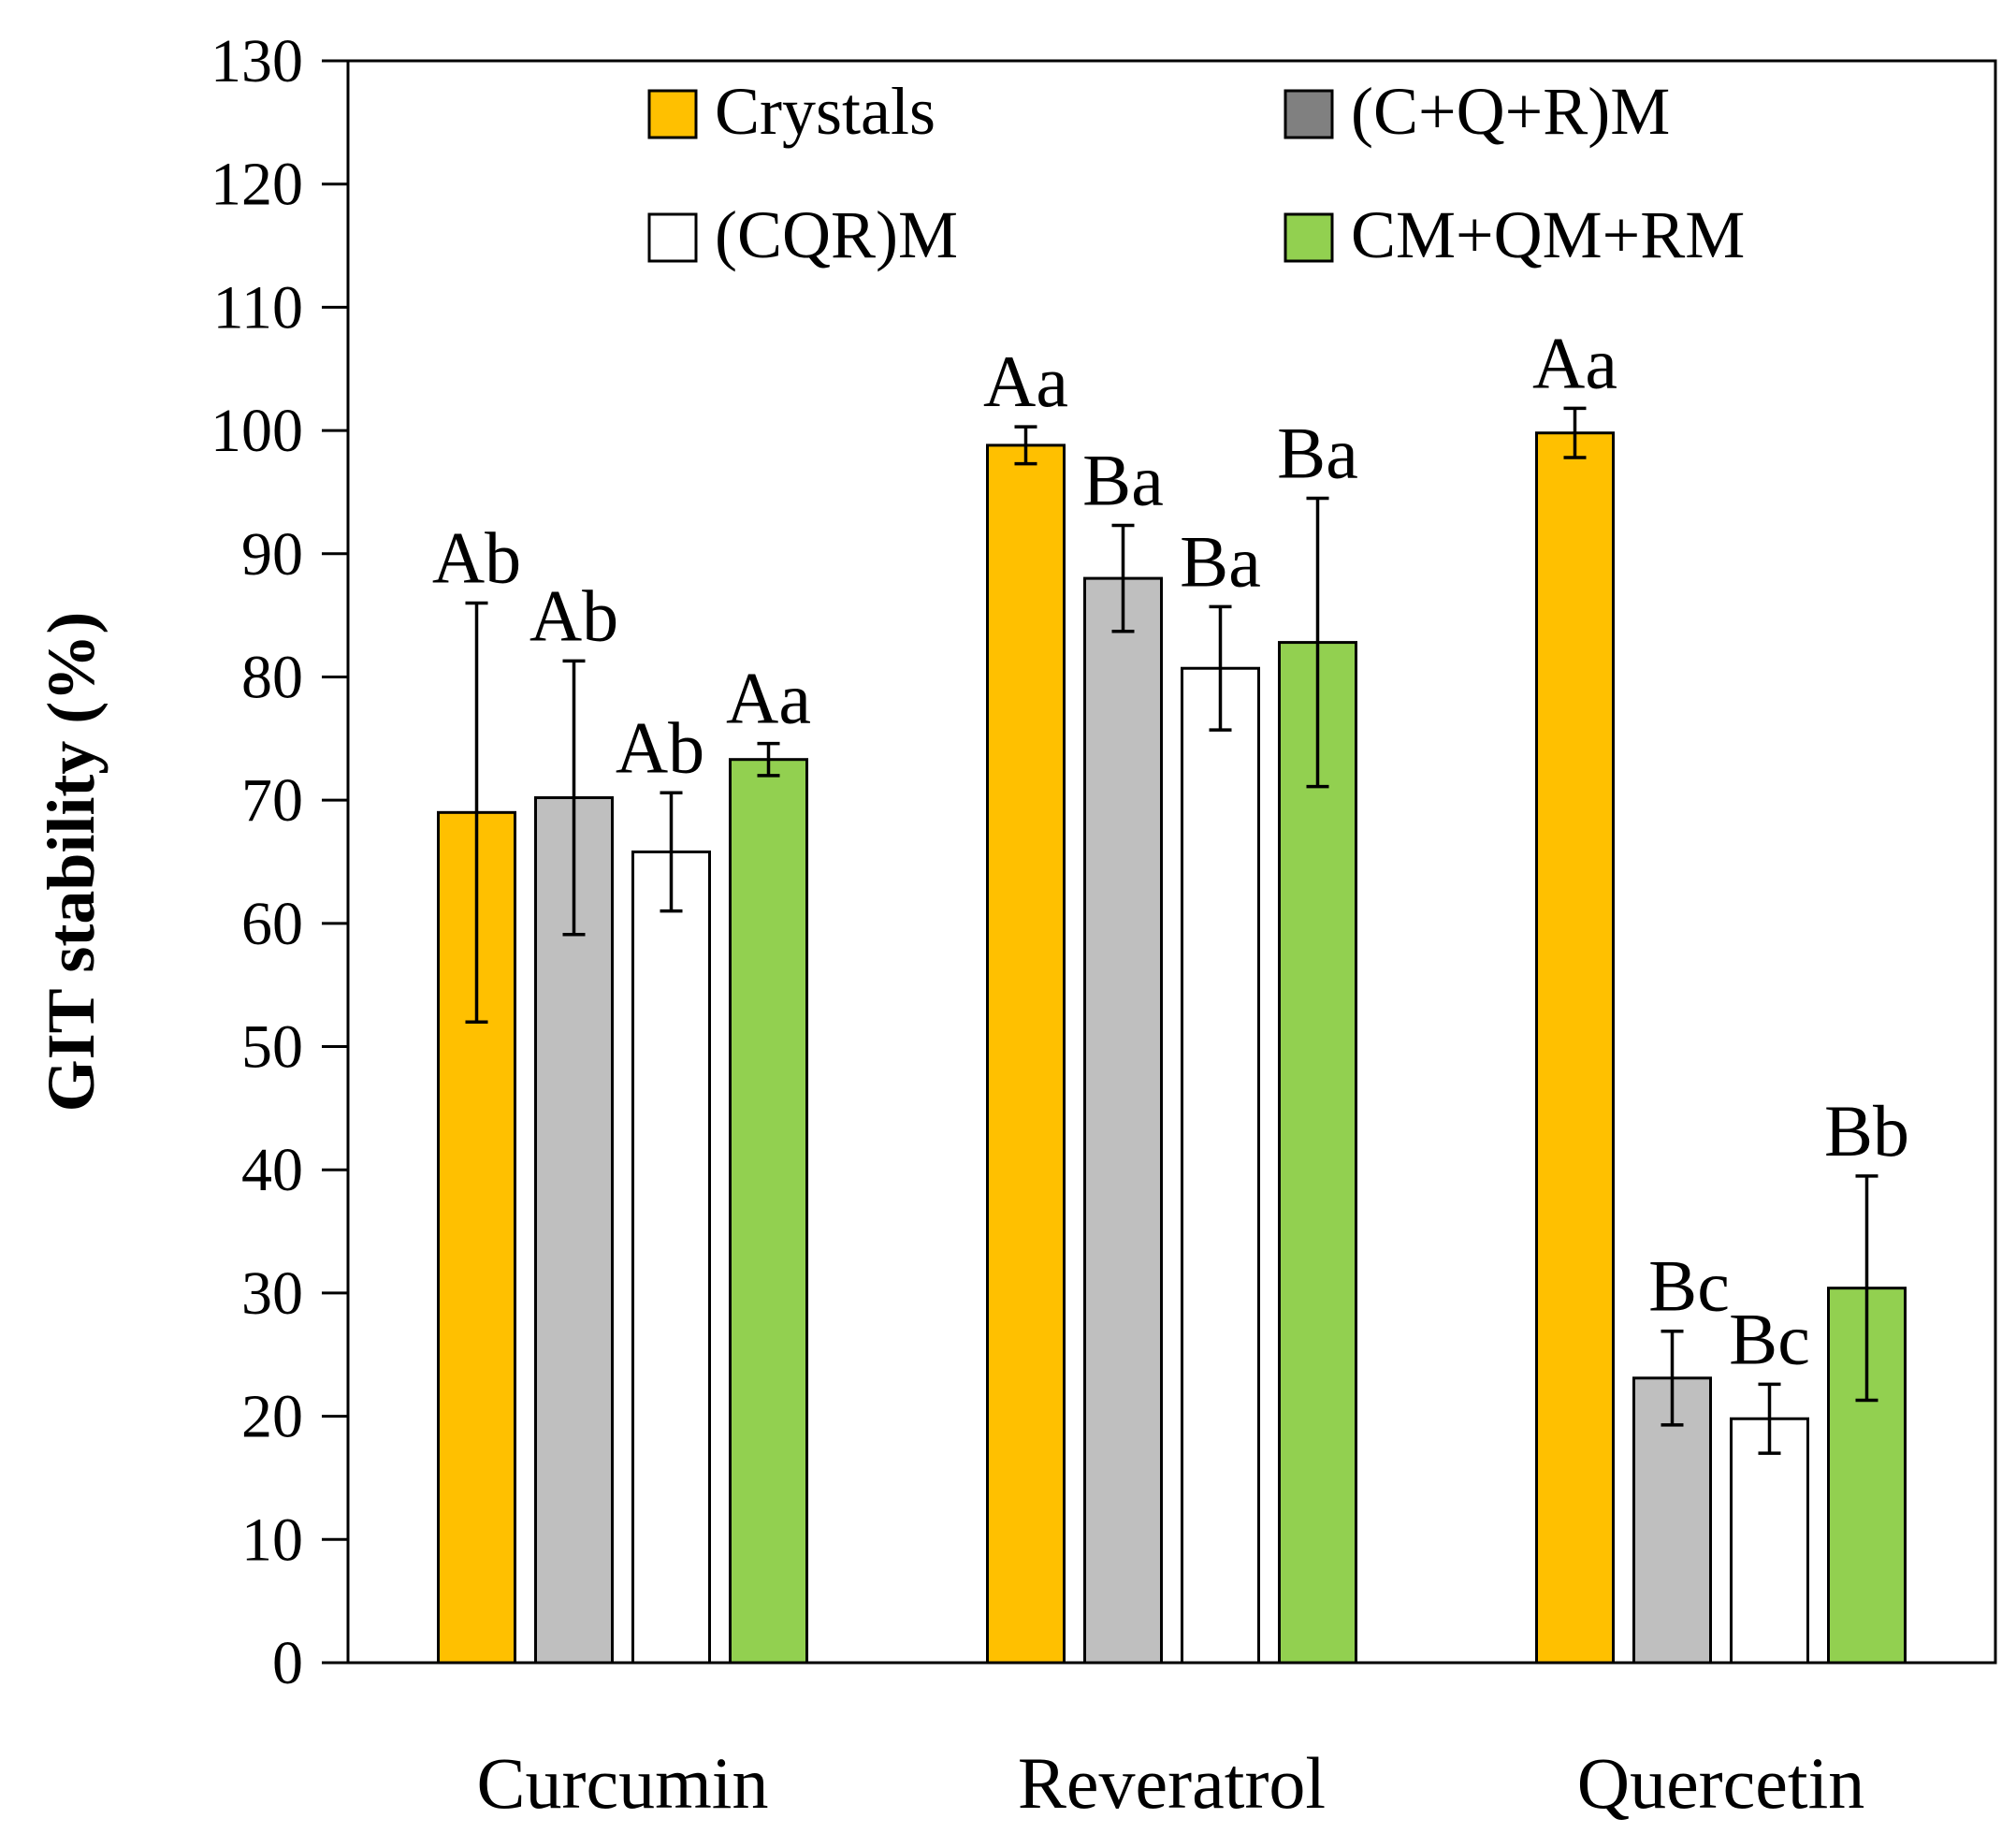 This screenshot has height=1833, width=2016. What do you see at coordinates (1318, 453) in the screenshot?
I see `data-label-reveratrol-cm-qm-rm: Ba` at bounding box center [1318, 453].